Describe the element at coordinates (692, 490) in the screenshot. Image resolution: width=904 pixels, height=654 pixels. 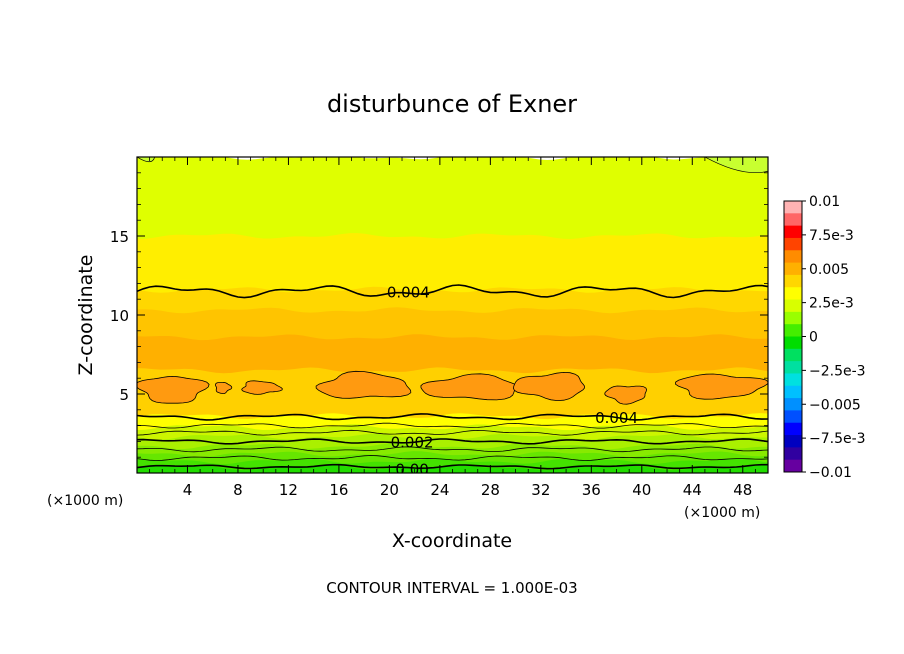
I see `x-tick-label: 44` at that location.